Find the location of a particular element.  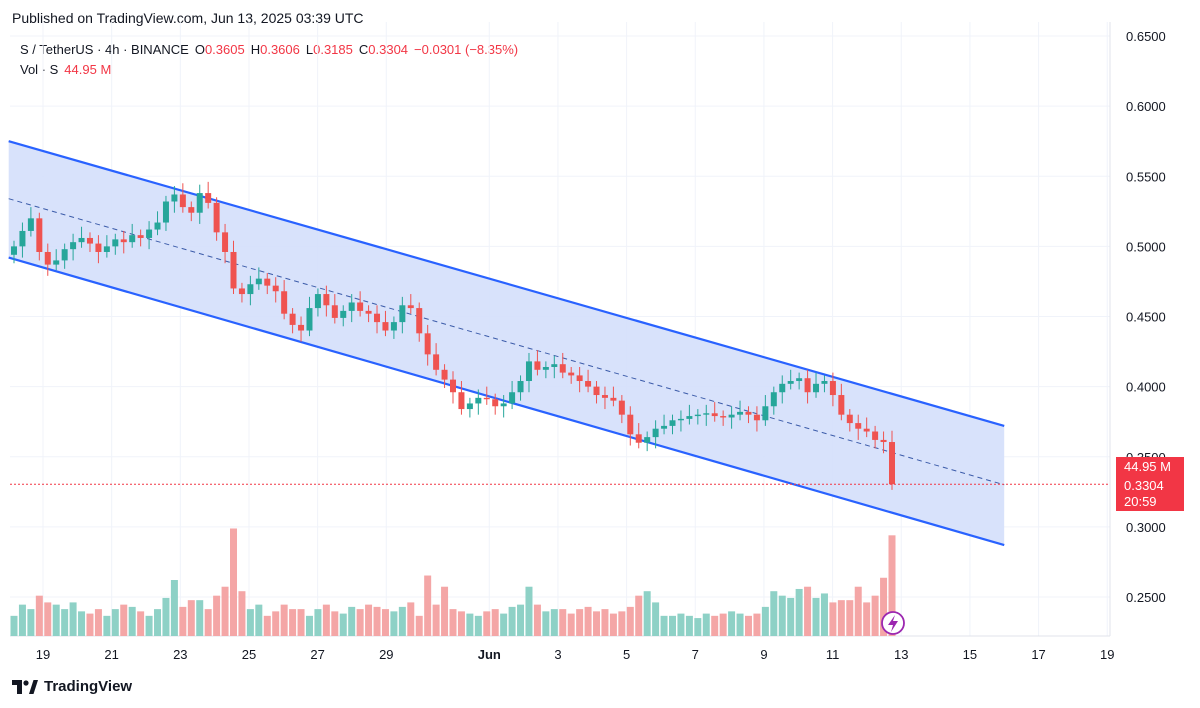

close-value: 0.3304 is located at coordinates (388, 49).